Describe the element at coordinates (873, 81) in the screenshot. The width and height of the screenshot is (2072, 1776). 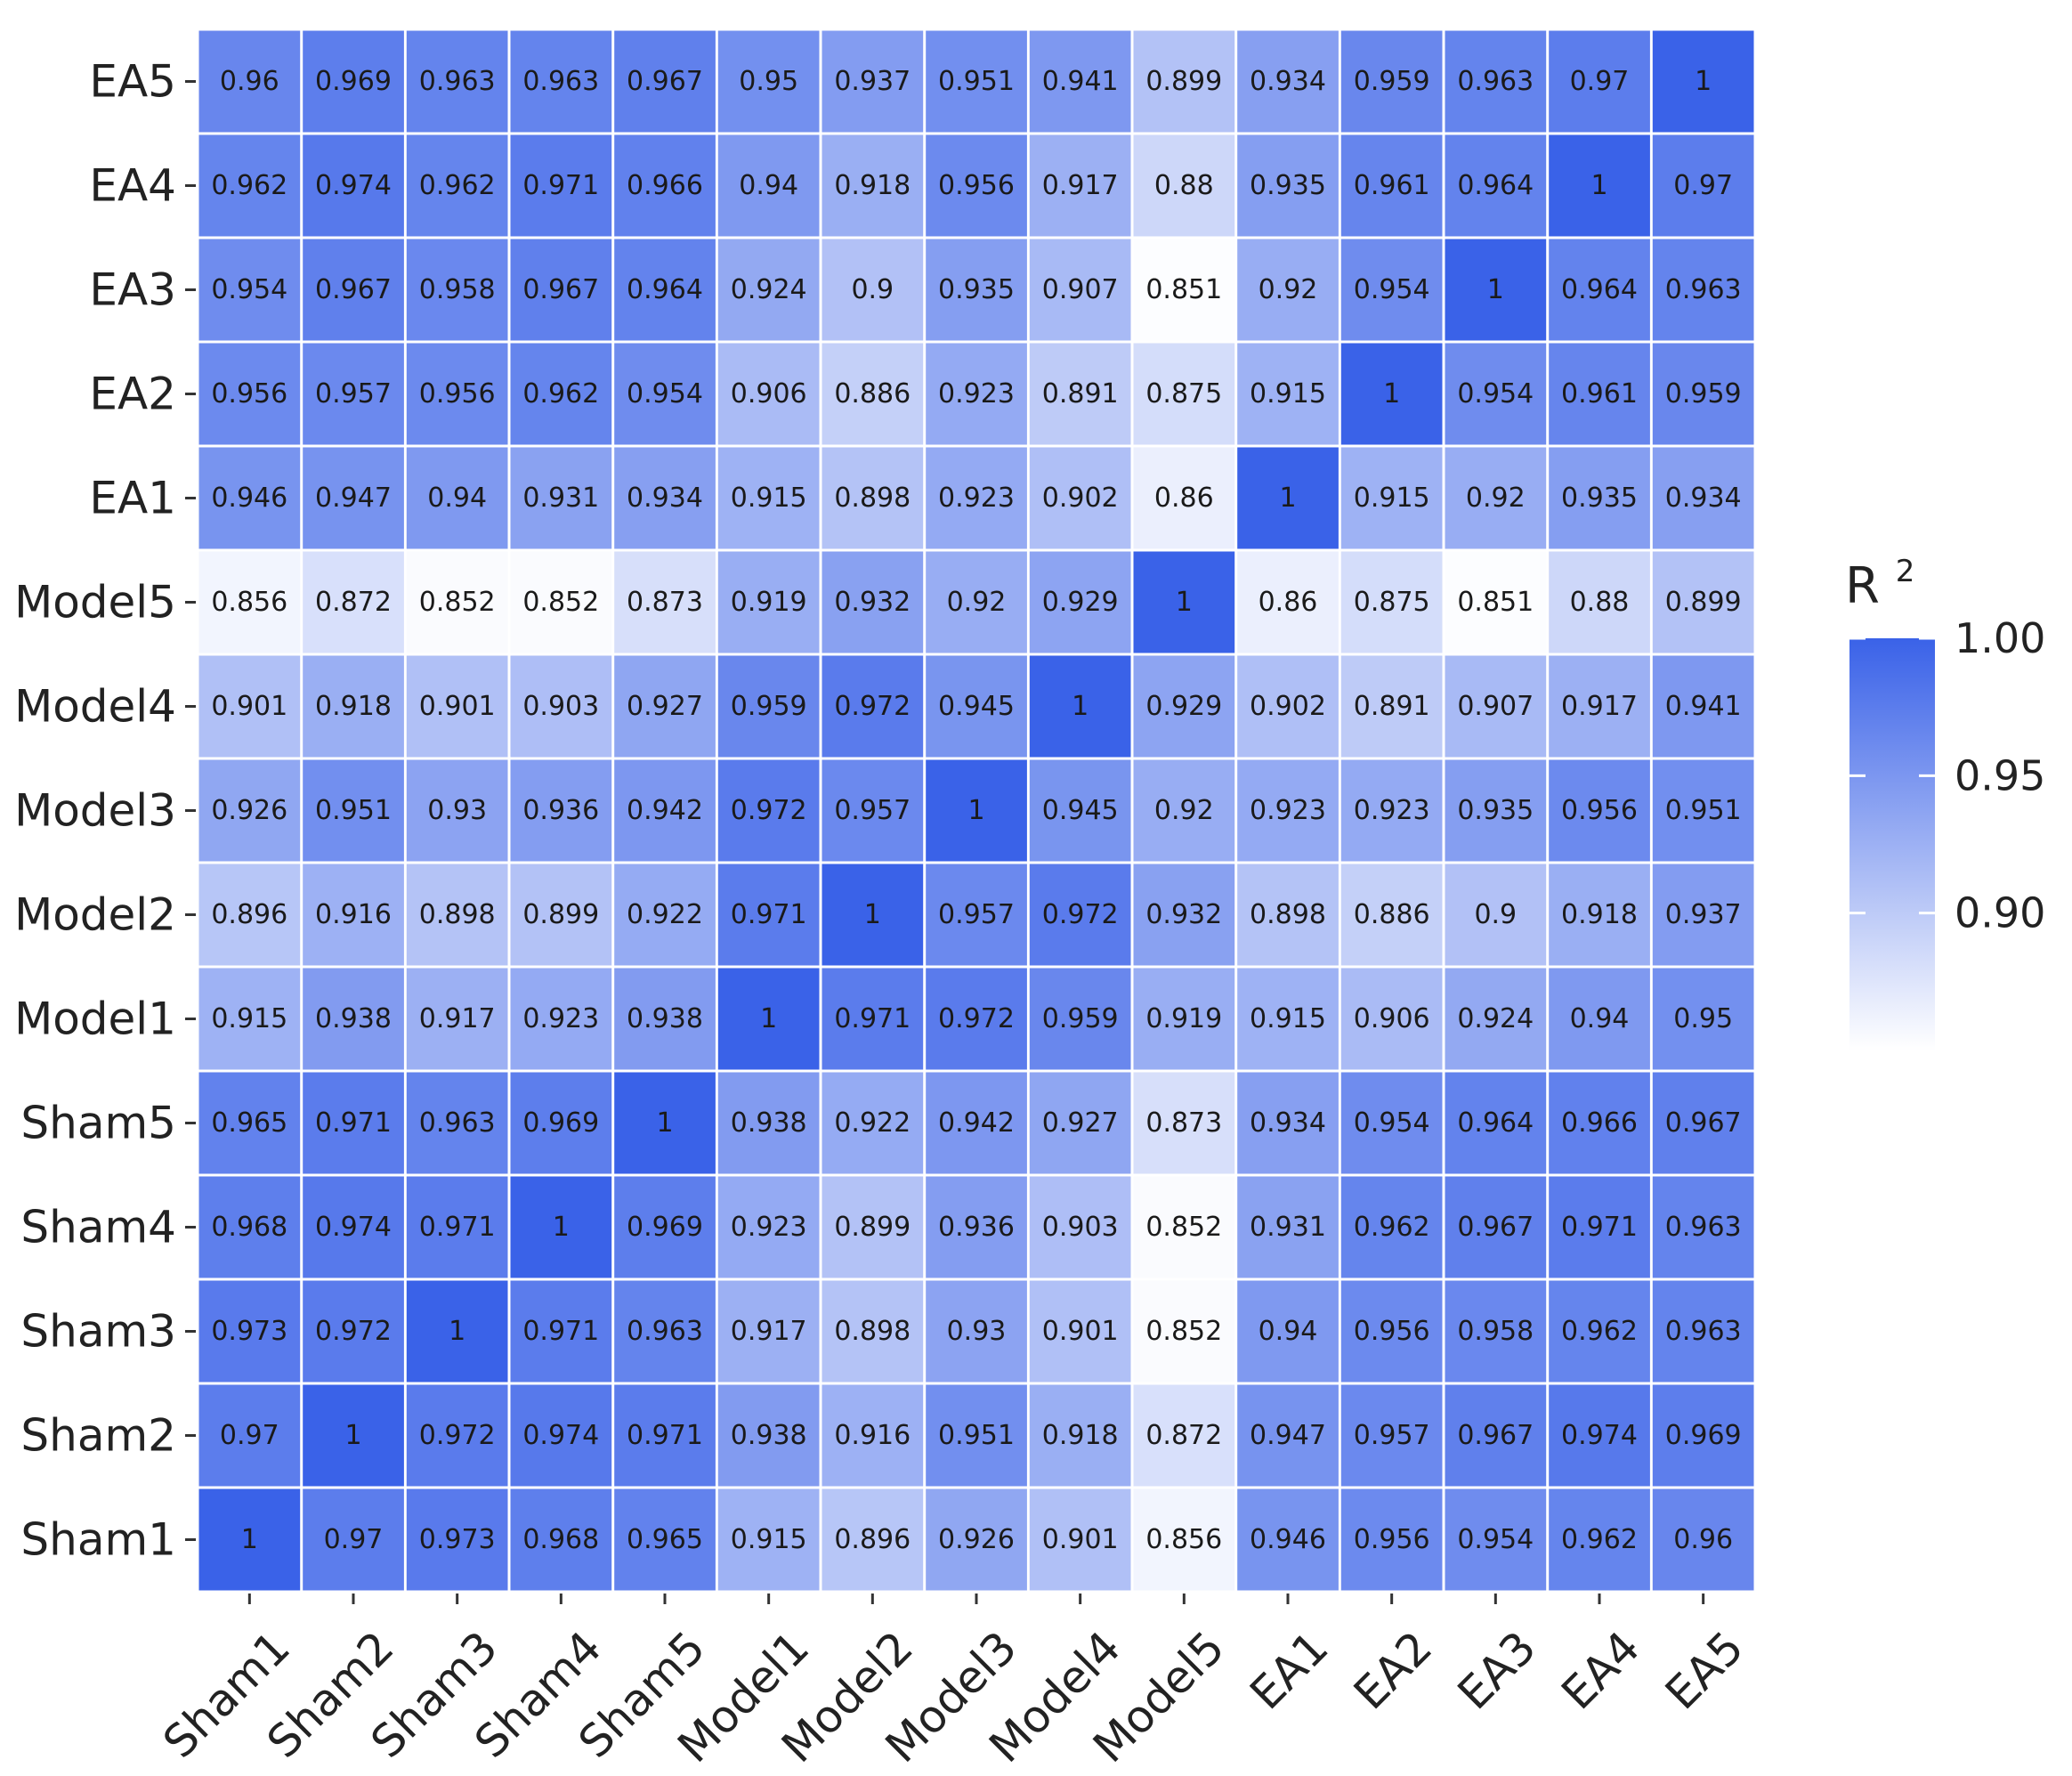
I see `heatmap-cell-EA5-Model2` at that location.